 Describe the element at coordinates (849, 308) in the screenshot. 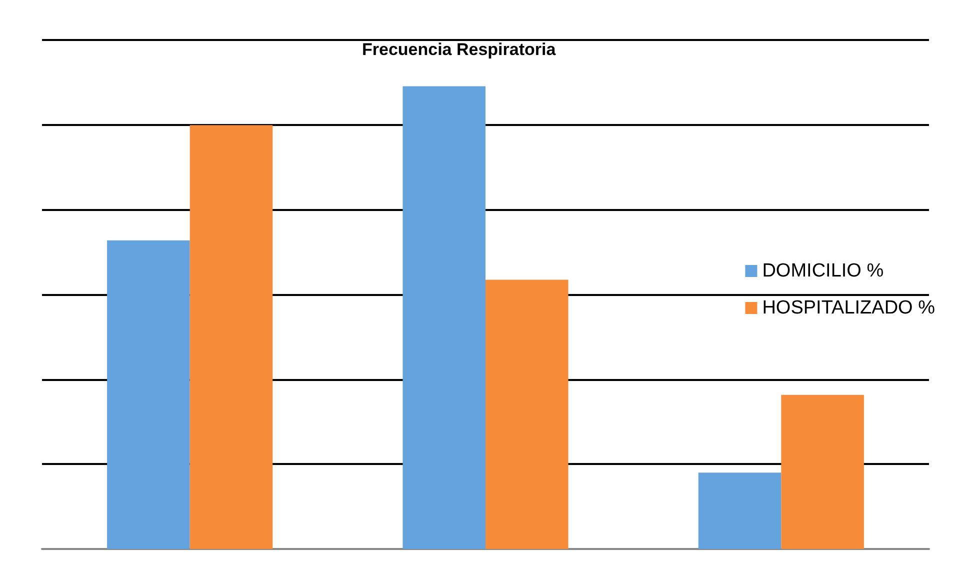

I see `legend-label: HOSPITALIZADO %` at that location.